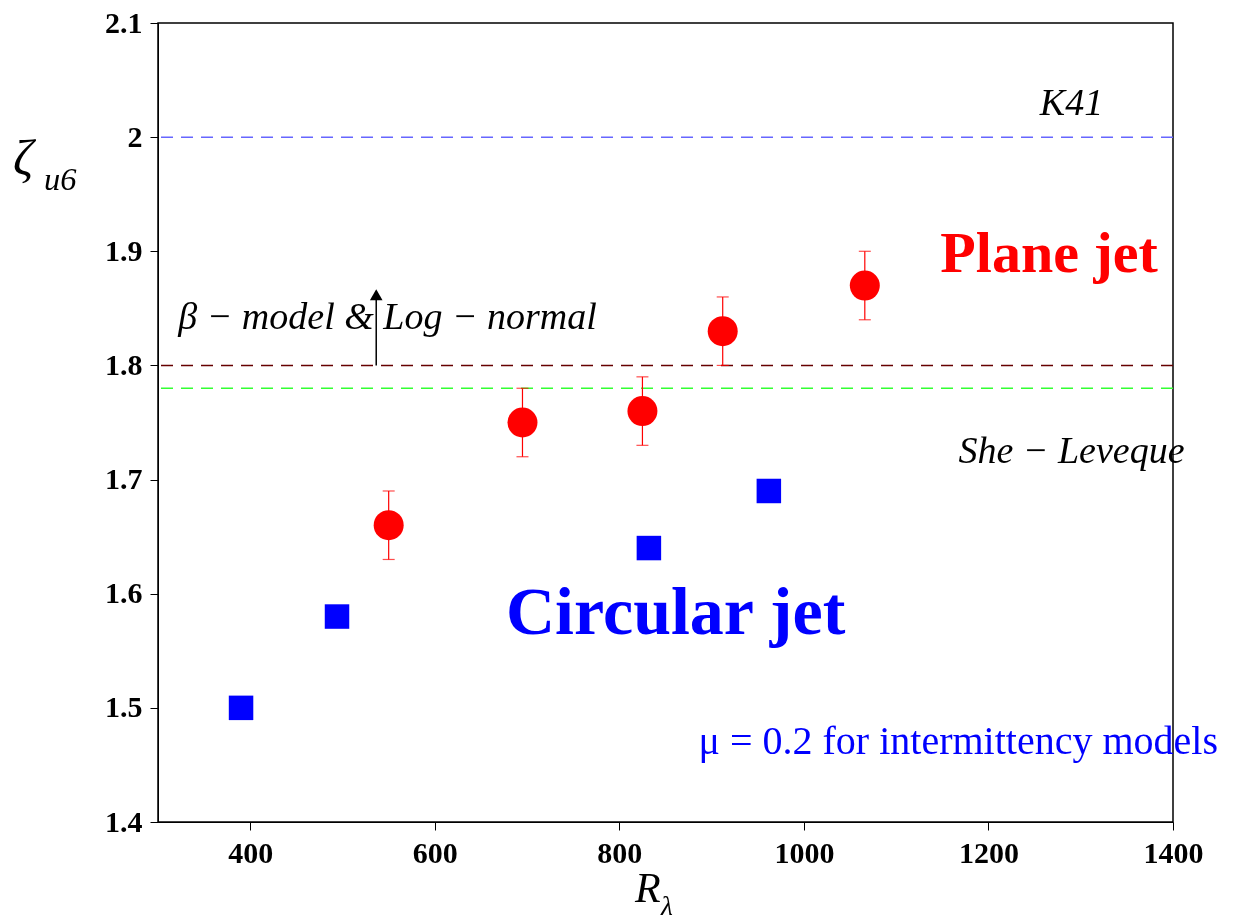  What do you see at coordinates (988, 852) in the screenshot?
I see `x-tick-label: 1200` at bounding box center [988, 852].